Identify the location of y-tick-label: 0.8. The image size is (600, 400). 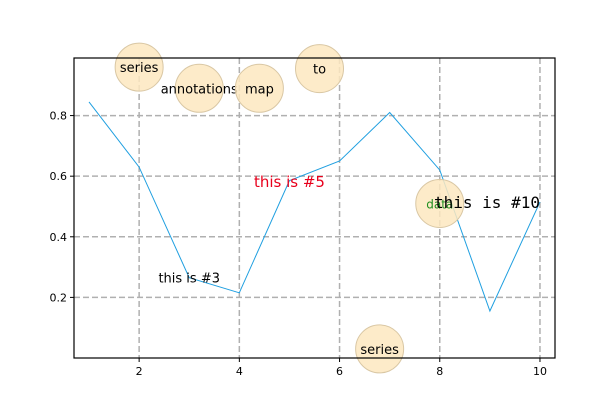
(59, 116).